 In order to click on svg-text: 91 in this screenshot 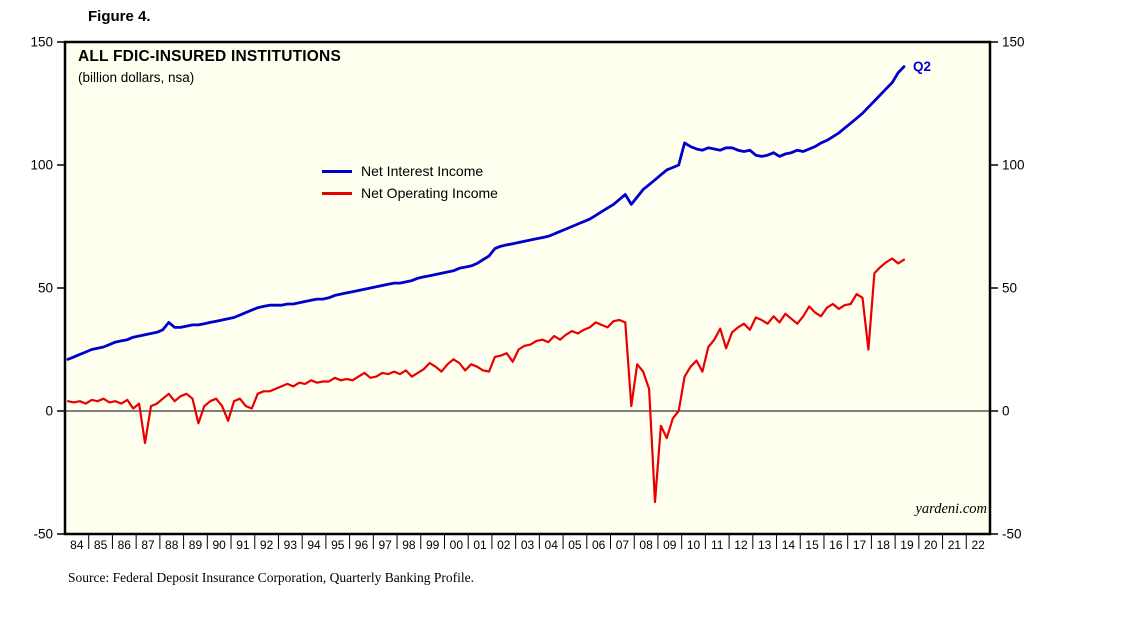, I will do `click(243, 545)`.